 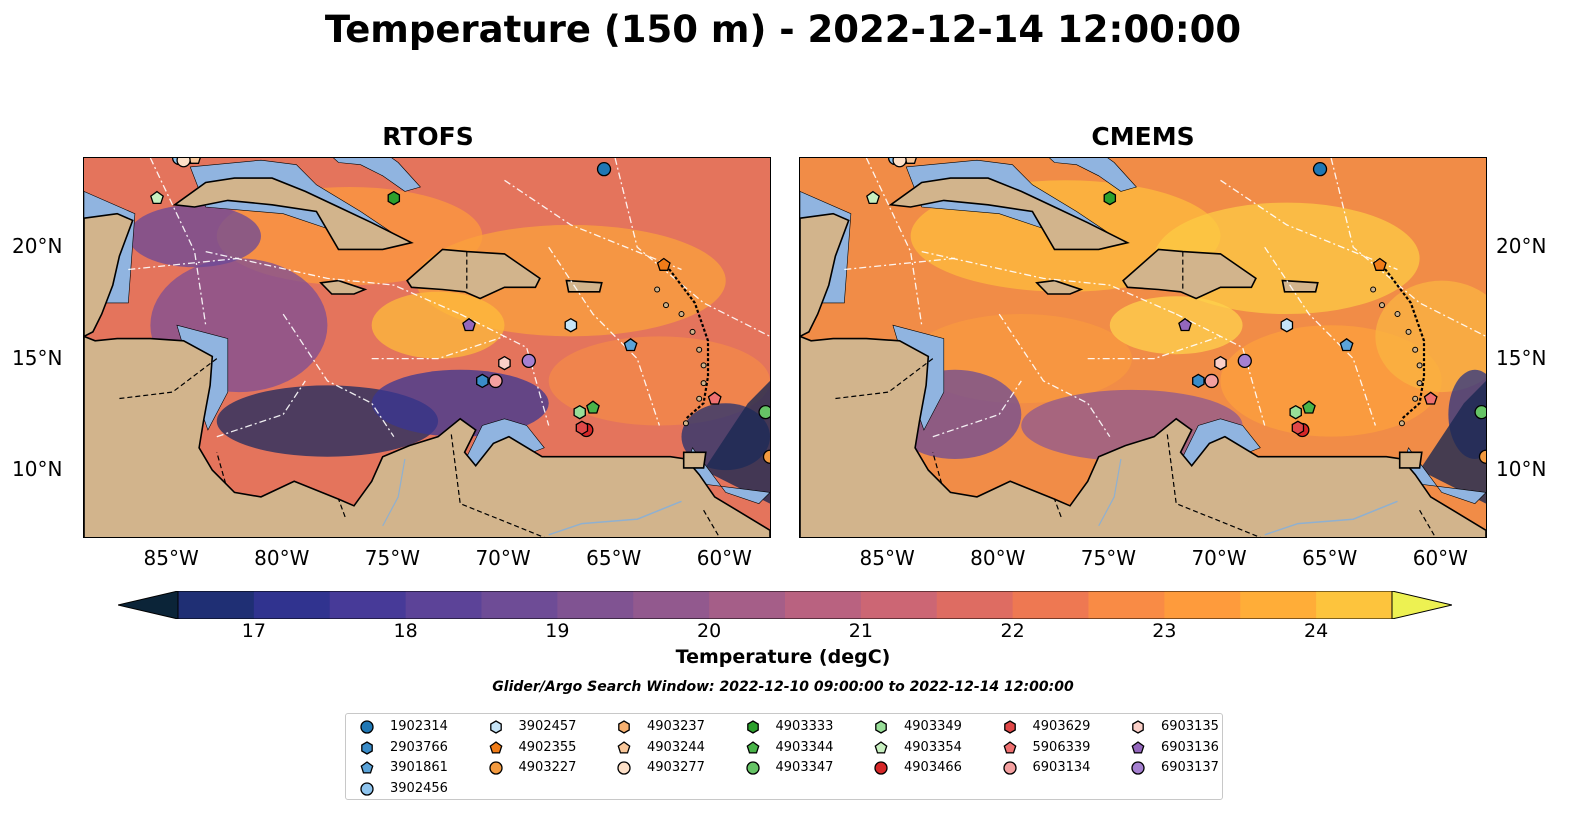 I want to click on legend-label: 4903347, so click(x=804, y=767).